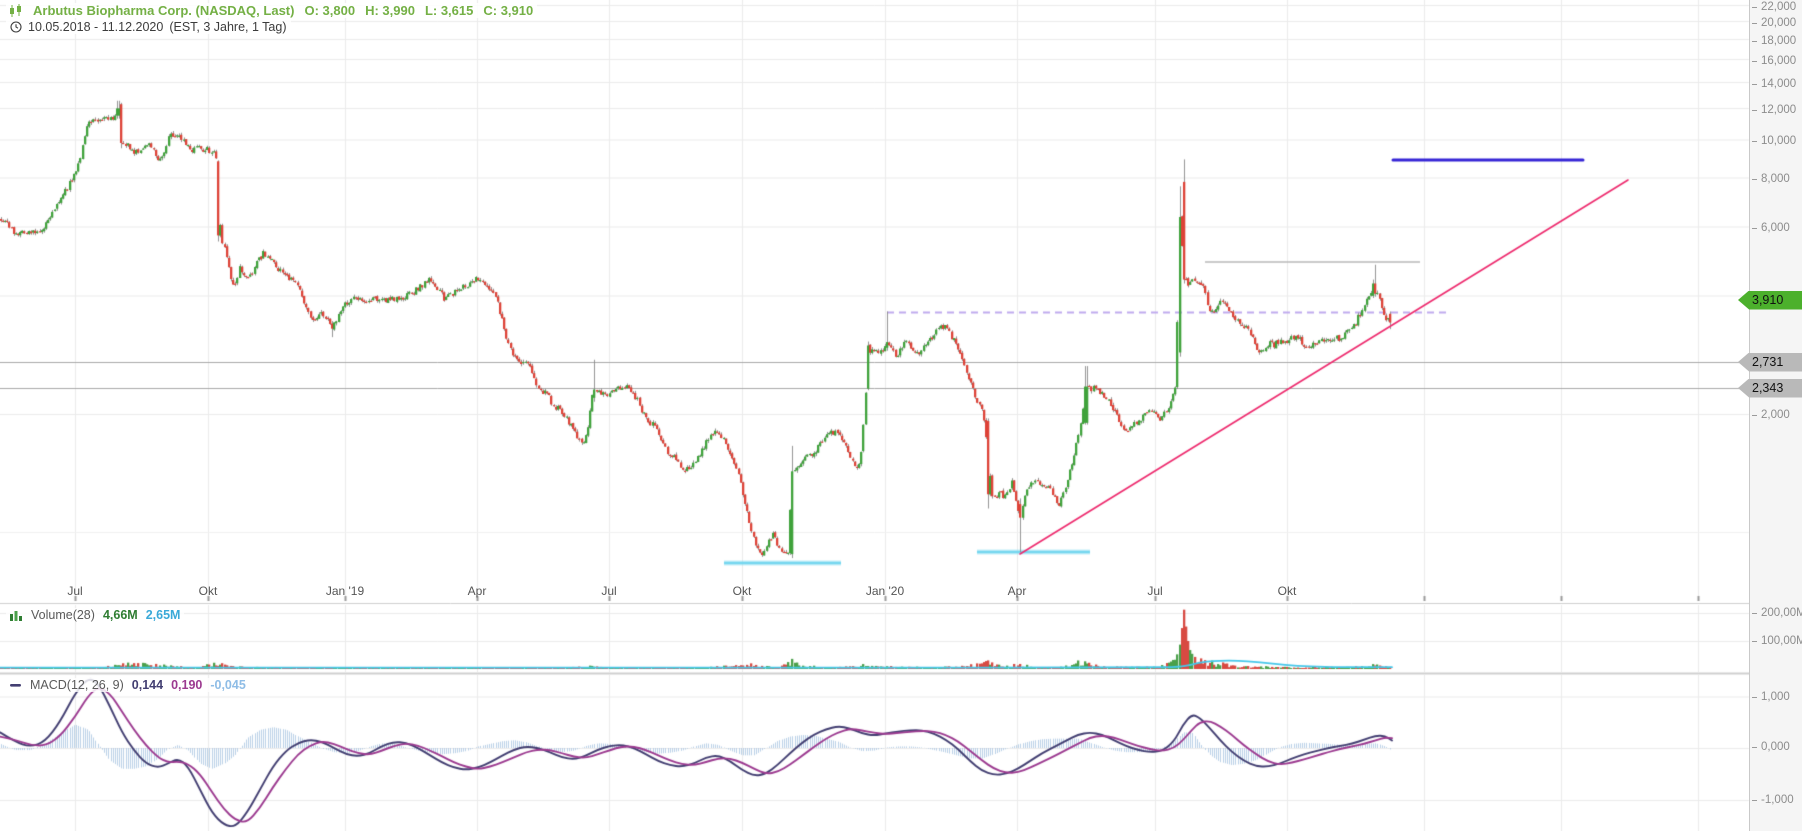 This screenshot has width=1802, height=831. Describe the element at coordinates (1774, 84) in the screenshot. I see `price-axis-label: 14,000` at that location.